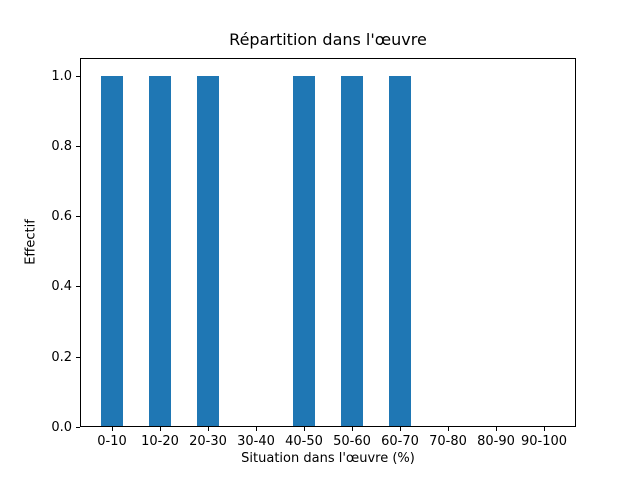 Image resolution: width=640 pixels, height=480 pixels. Describe the element at coordinates (208, 441) in the screenshot. I see `x-tick-label: 20-30` at that location.